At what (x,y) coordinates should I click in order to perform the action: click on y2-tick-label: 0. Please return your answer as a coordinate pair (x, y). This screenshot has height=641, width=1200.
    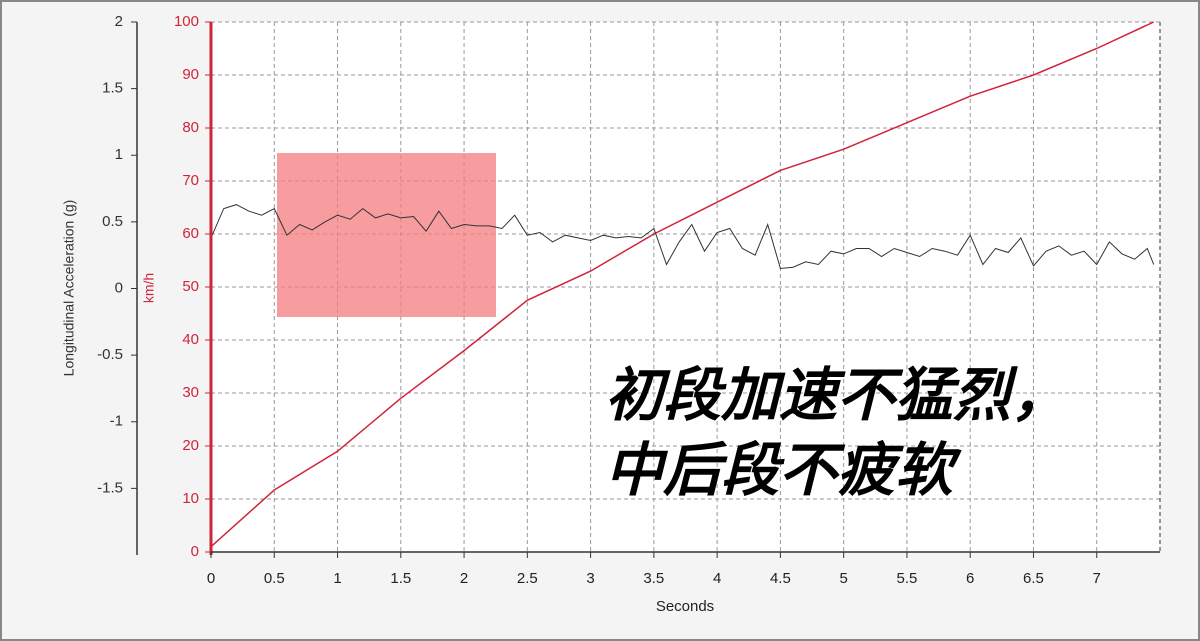
    Looking at the image, I should click on (119, 287).